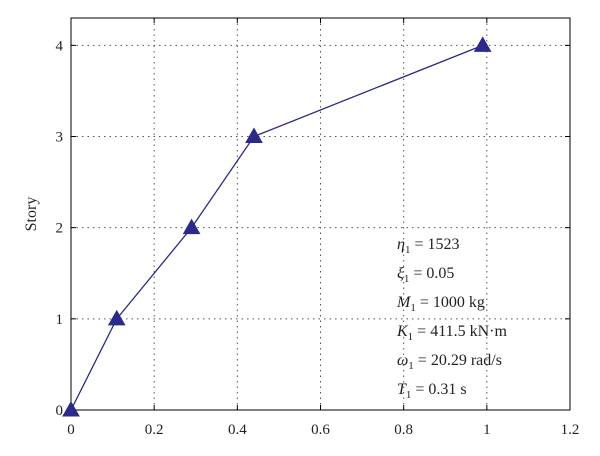  I want to click on annotation-line: T1 = 0.31 s, so click(432, 391).